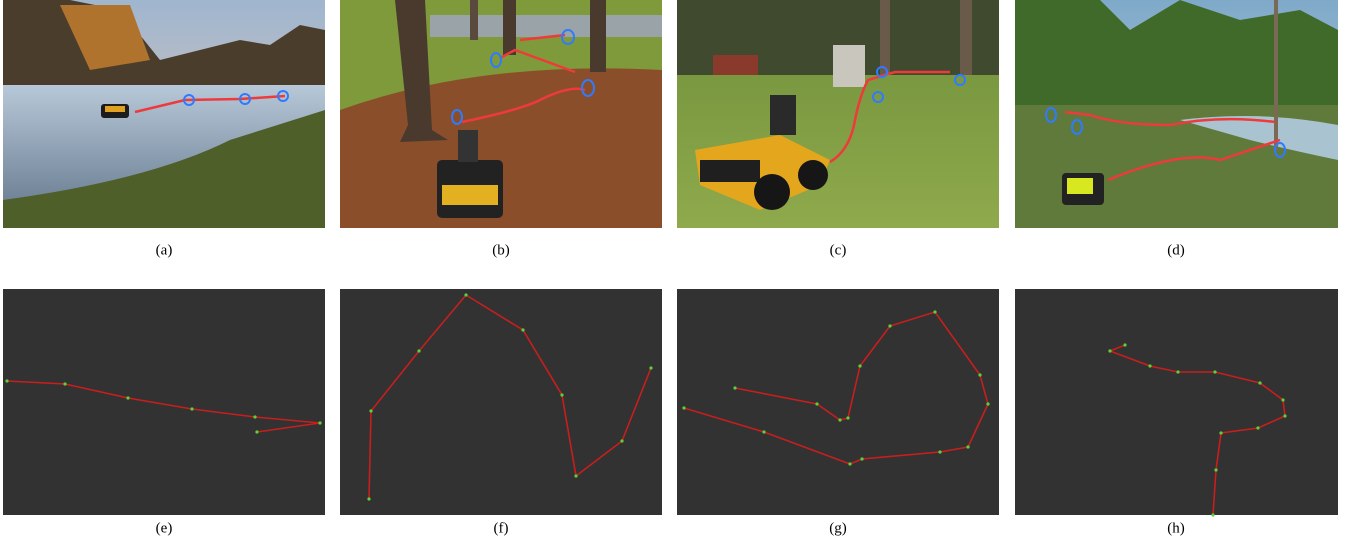 This screenshot has height=553, width=1348. I want to click on caption: (e), so click(164, 528).